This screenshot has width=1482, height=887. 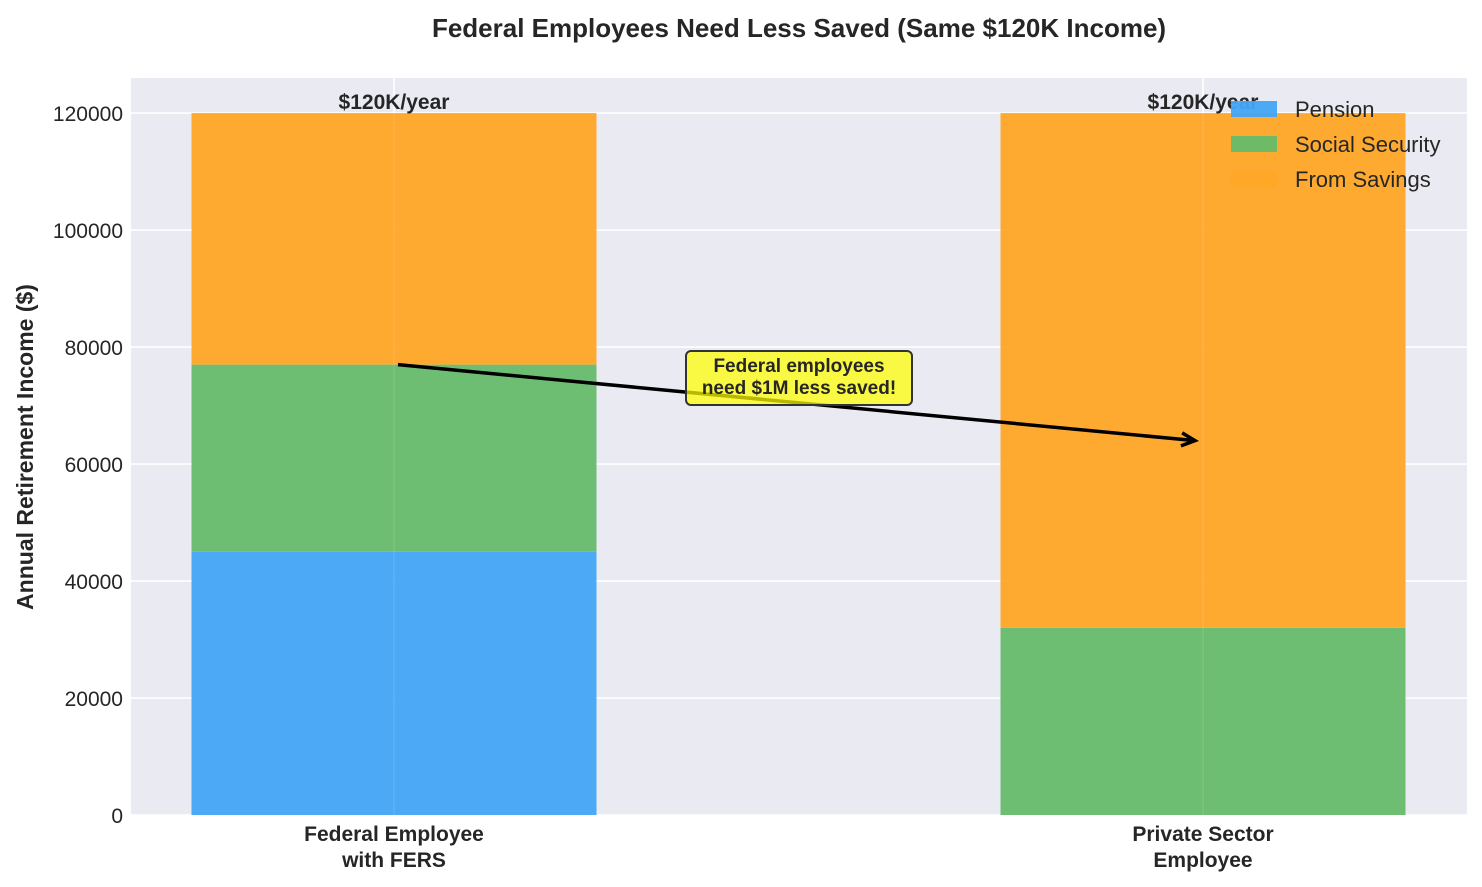 I want to click on legend-label: From Savings, so click(x=1363, y=179).